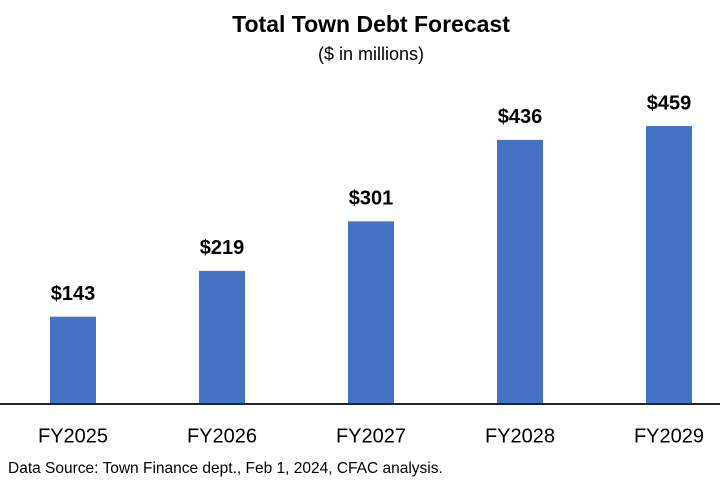 This screenshot has height=483, width=720. I want to click on chart-title: Total Town Debt Forecast, so click(371, 24).